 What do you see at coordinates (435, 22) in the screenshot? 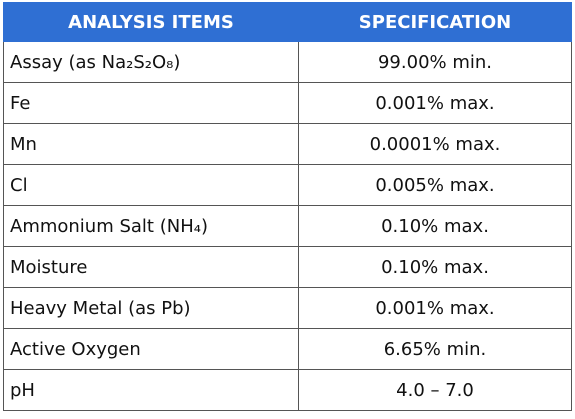
I see `header-cell: SPECIFICATION` at bounding box center [435, 22].